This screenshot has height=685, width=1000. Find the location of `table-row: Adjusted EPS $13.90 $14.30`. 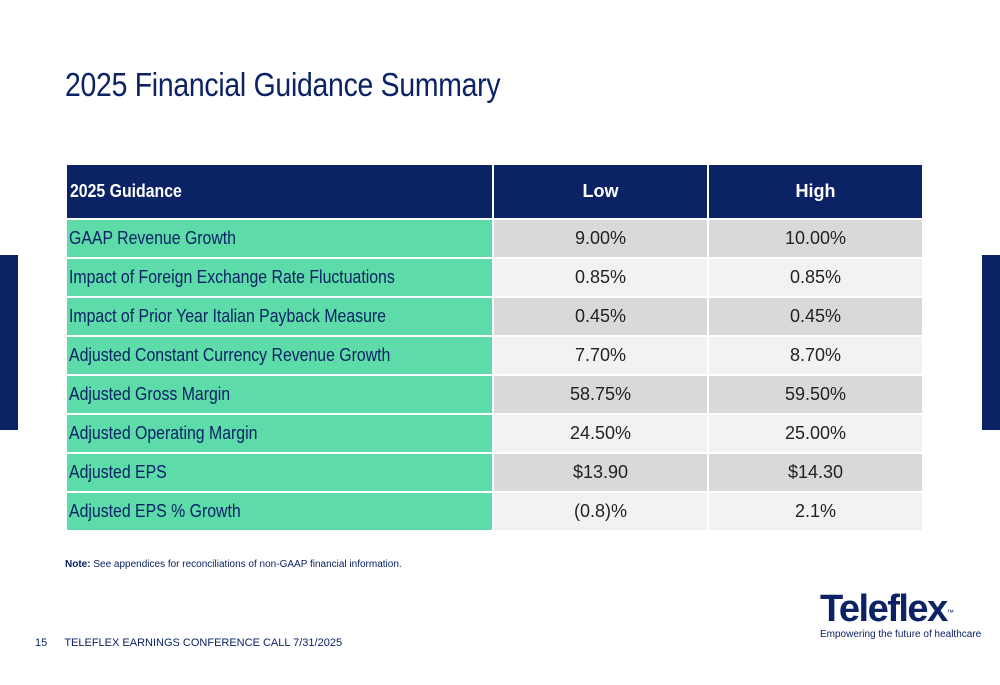

table-row: Adjusted EPS $13.90 $14.30 is located at coordinates (494, 472).